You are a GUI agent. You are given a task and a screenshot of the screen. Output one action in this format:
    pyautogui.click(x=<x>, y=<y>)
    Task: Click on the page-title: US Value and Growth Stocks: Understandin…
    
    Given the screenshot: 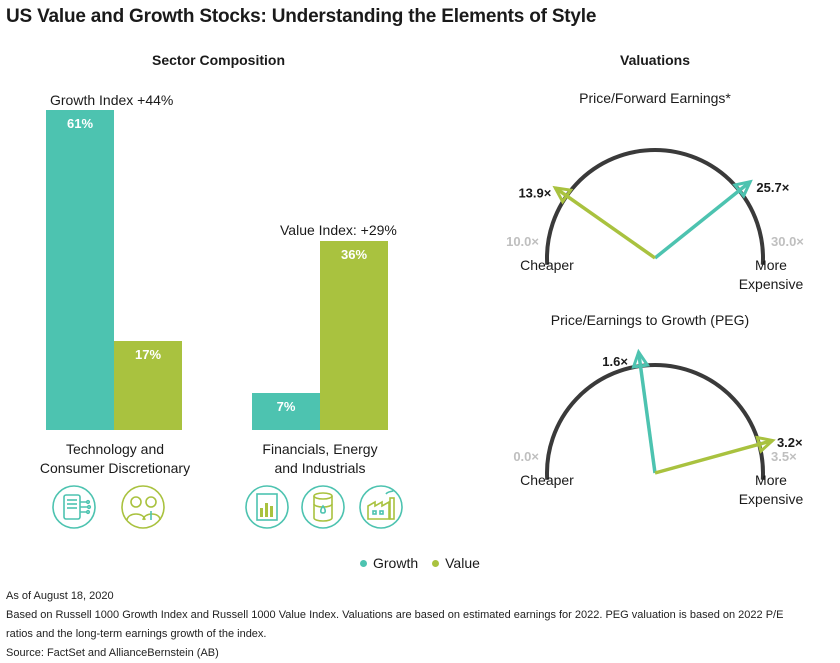 What is the action you would take?
    pyautogui.click(x=301, y=16)
    